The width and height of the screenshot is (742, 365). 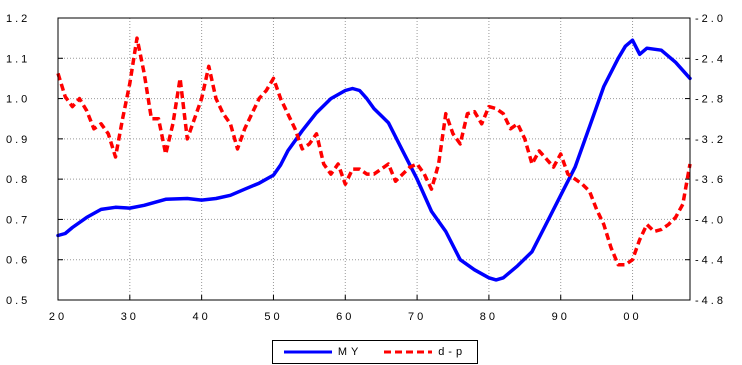 I want to click on x-tick-label: 70, so click(x=417, y=317).